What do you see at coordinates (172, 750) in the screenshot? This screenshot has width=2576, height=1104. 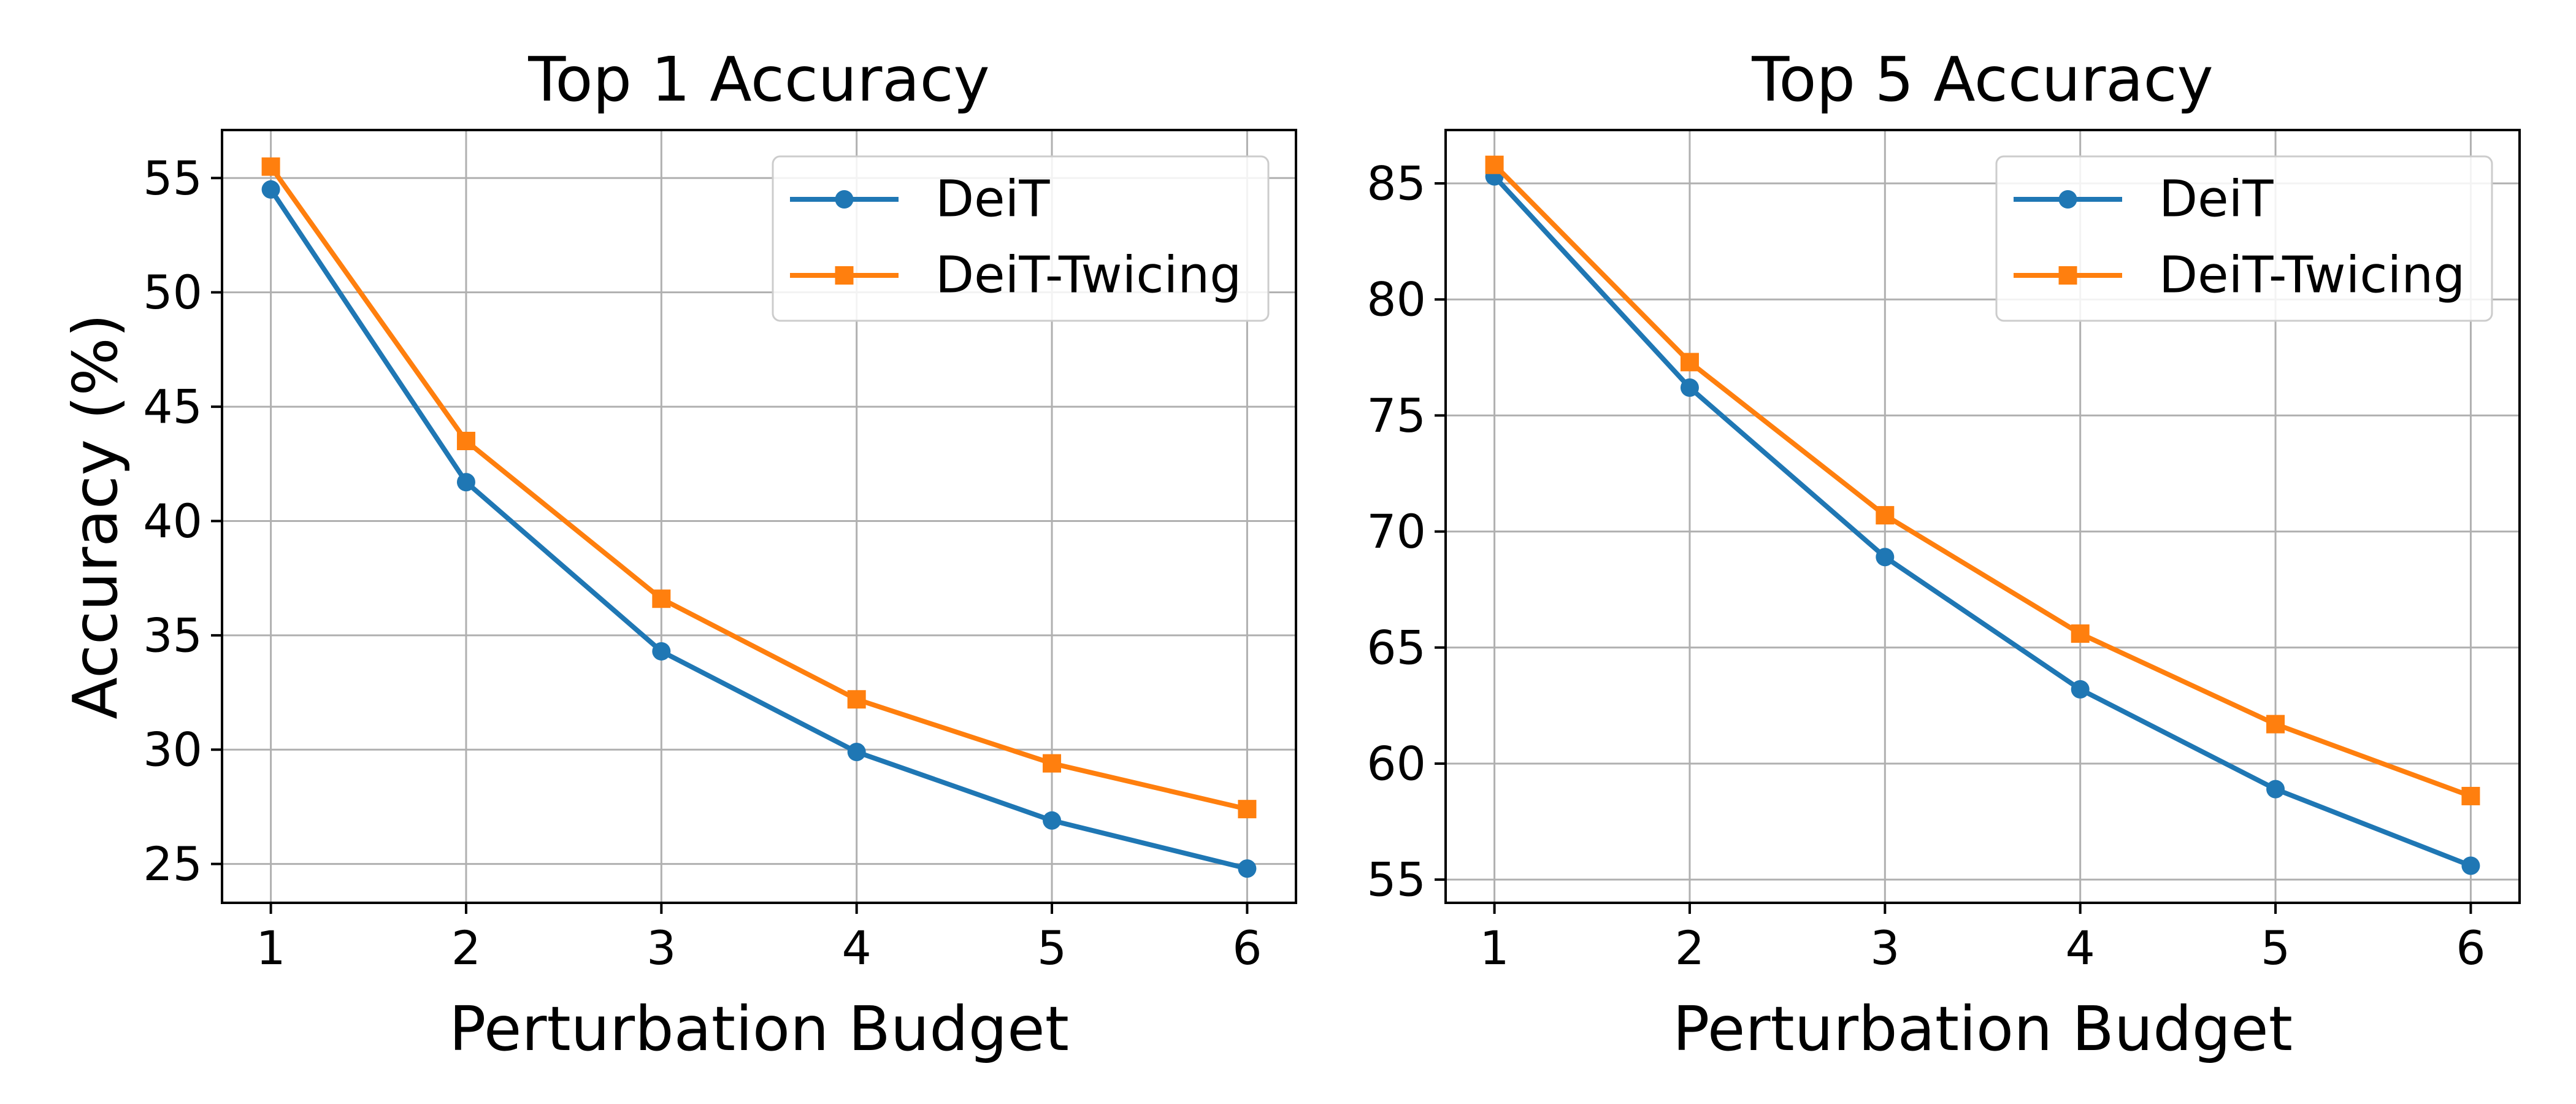 I see `y-tick-label: 30` at bounding box center [172, 750].